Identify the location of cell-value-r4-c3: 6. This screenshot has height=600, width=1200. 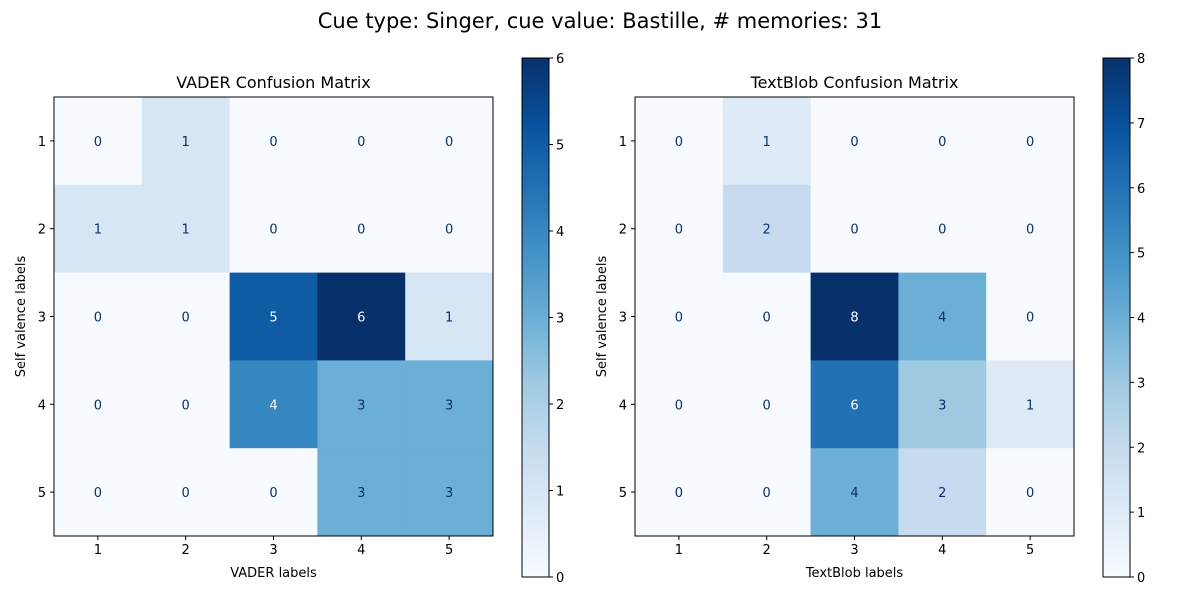
(854, 405).